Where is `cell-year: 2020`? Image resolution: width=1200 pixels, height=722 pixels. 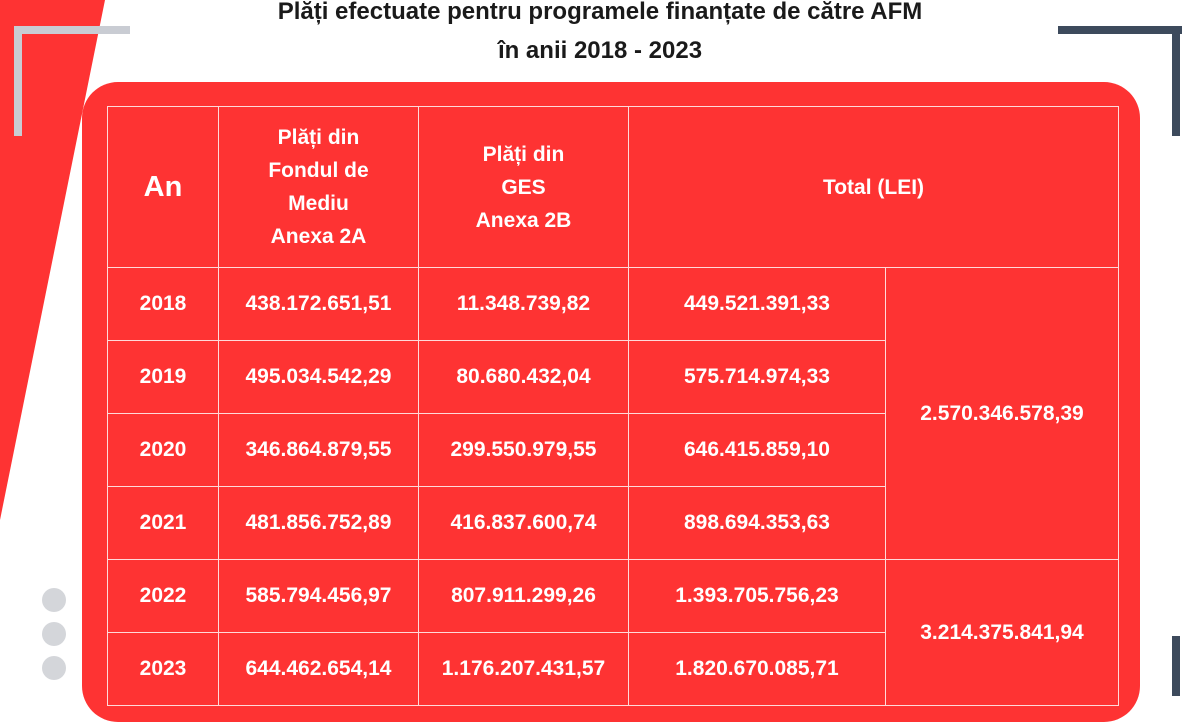
cell-year: 2020 is located at coordinates (163, 450).